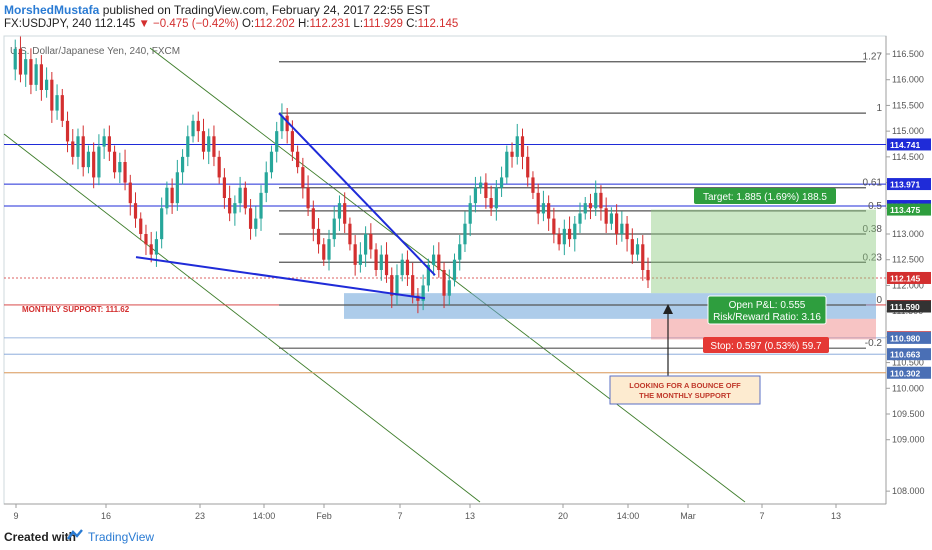  I want to click on note-line-1: LOOKING FOR A BOUNCE OFF, so click(685, 385).